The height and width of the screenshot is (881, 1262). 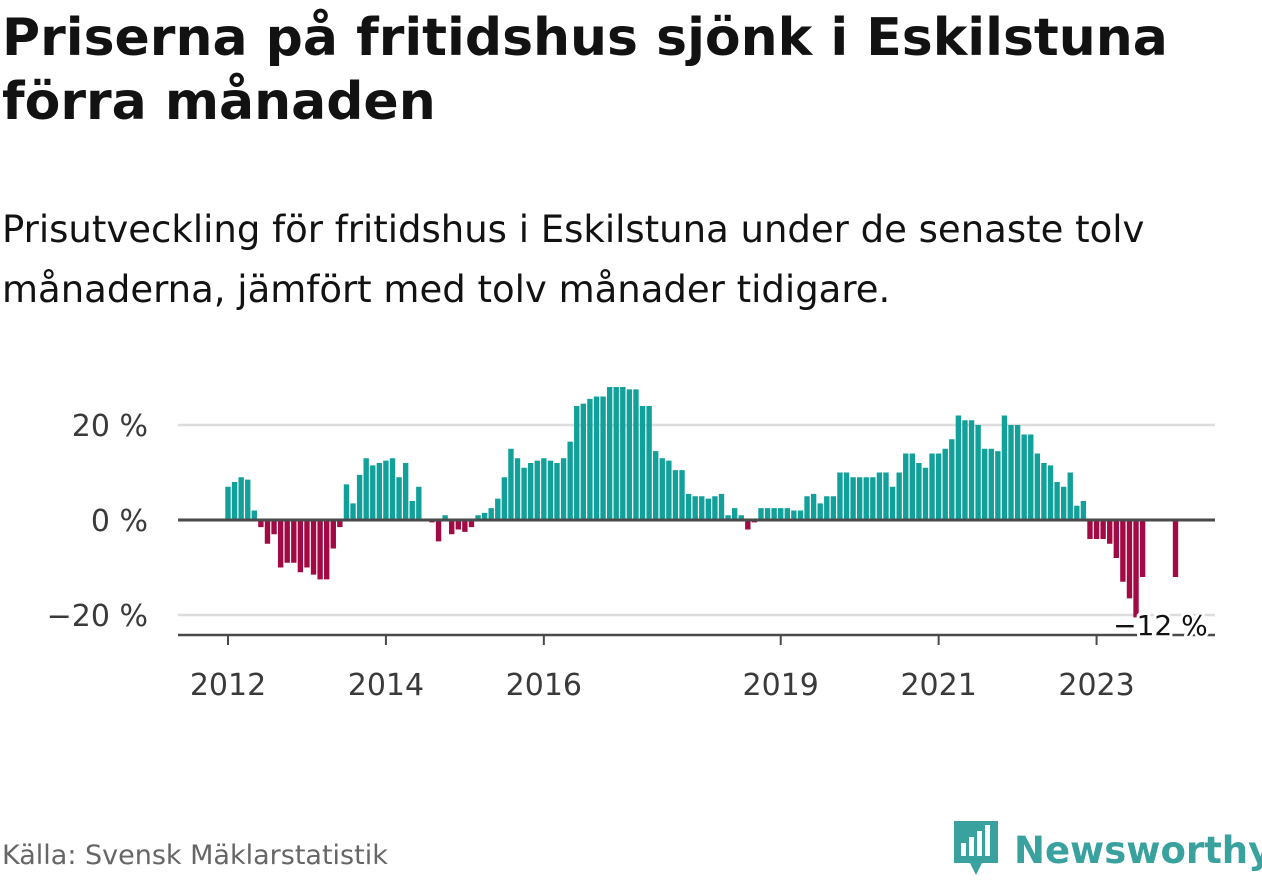 What do you see at coordinates (1138, 850) in the screenshot?
I see `newsworthy-brand-name: Newsworthy` at bounding box center [1138, 850].